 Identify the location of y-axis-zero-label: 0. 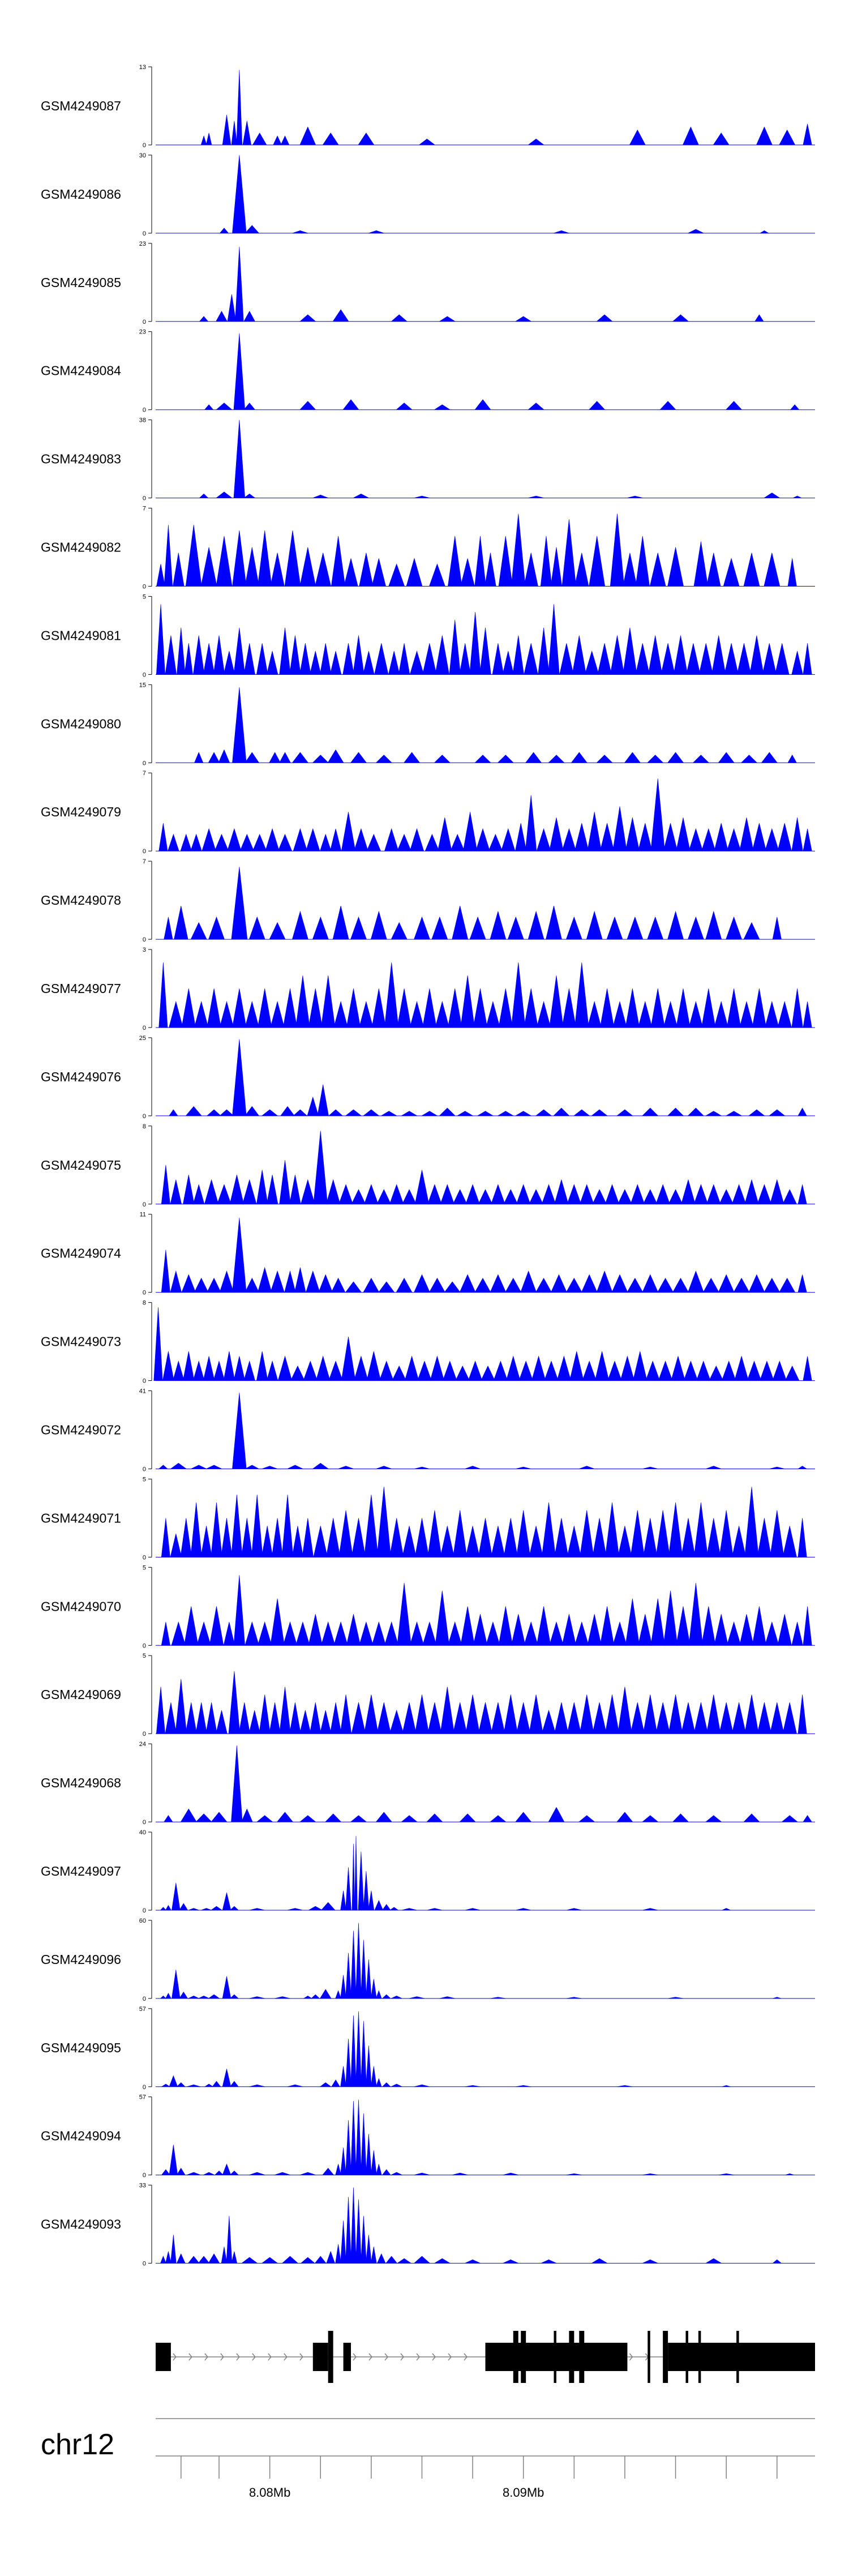
(144, 2264).